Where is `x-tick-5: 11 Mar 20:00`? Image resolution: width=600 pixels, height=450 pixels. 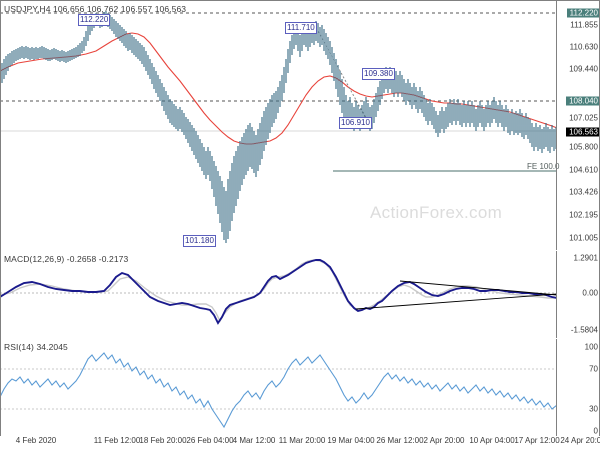
x-tick-5: 11 Mar 20:00 is located at coordinates (302, 440).